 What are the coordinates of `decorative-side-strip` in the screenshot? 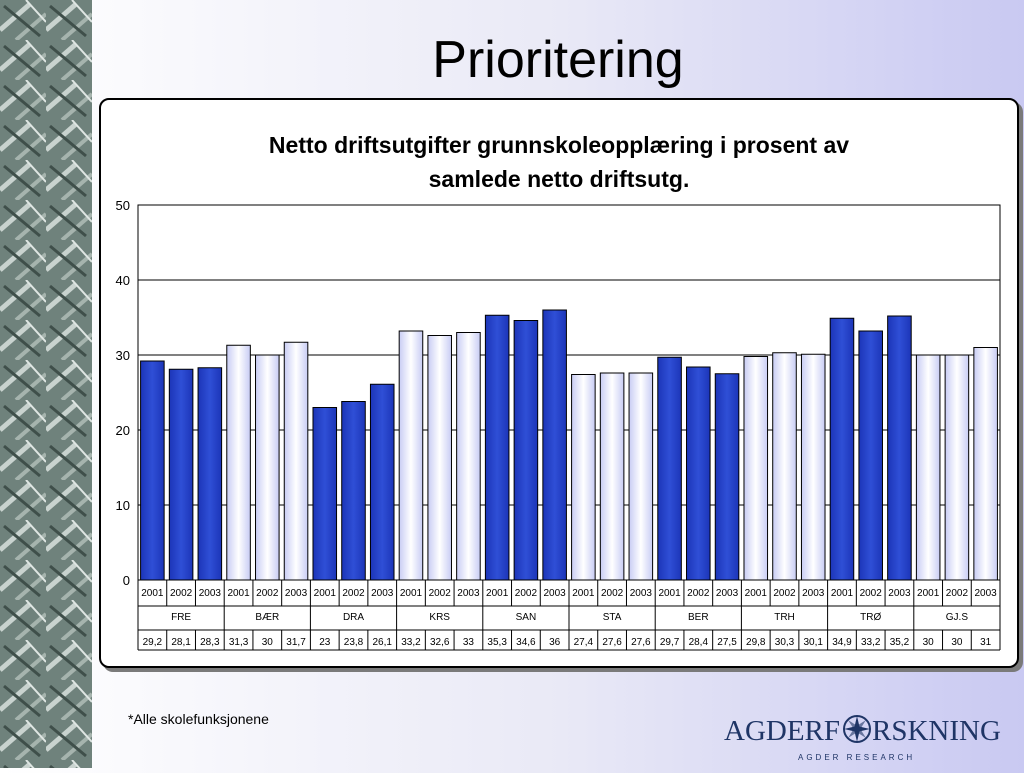 It's located at (46, 384).